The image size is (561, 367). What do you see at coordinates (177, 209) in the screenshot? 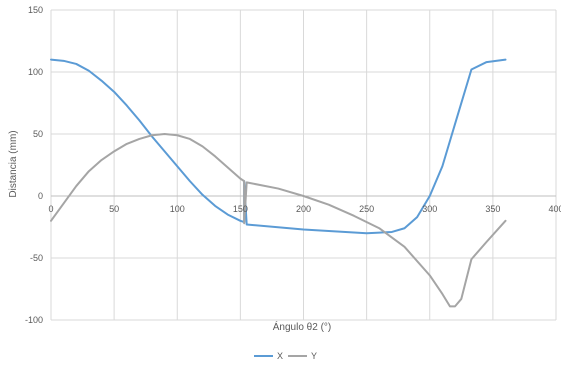
I see `x-tick-label: 100` at bounding box center [177, 209].